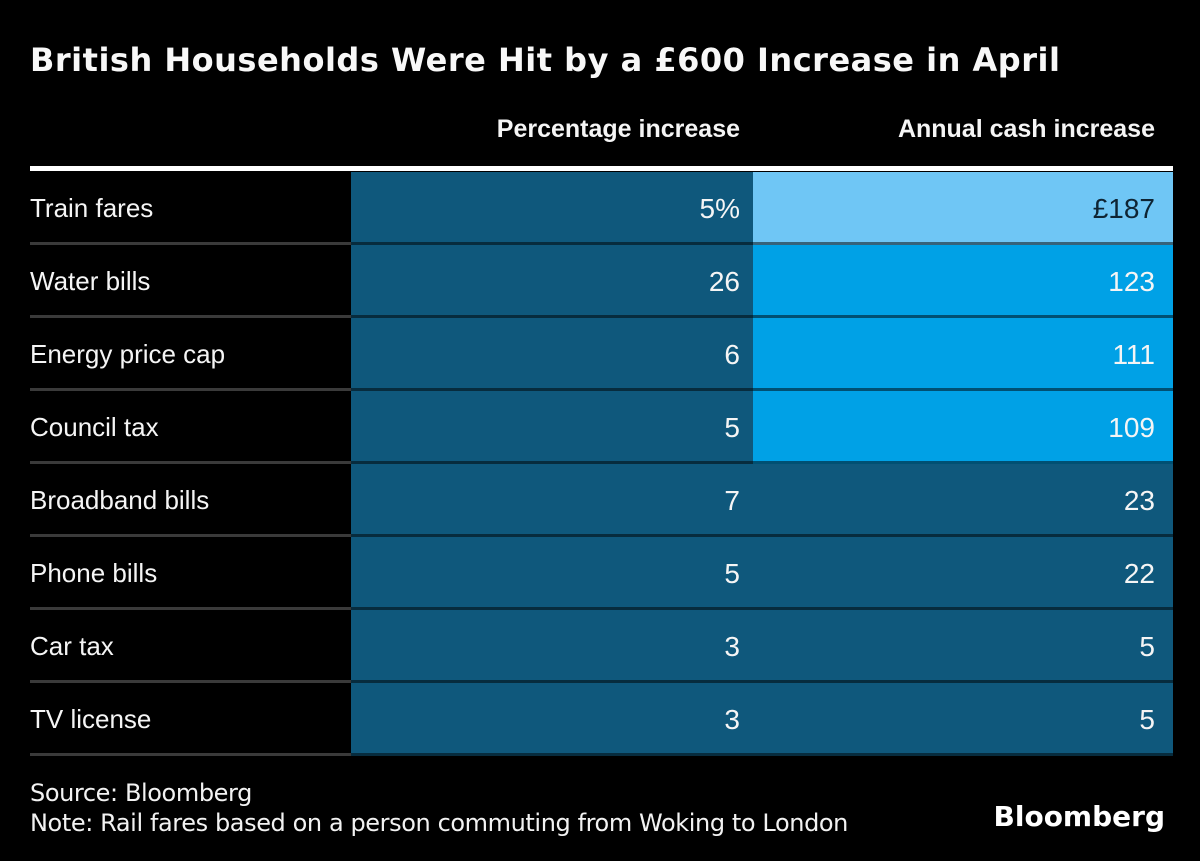 This screenshot has height=861, width=1200. Describe the element at coordinates (552, 208) in the screenshot. I see `percentage-bar-cell: 5%` at that location.